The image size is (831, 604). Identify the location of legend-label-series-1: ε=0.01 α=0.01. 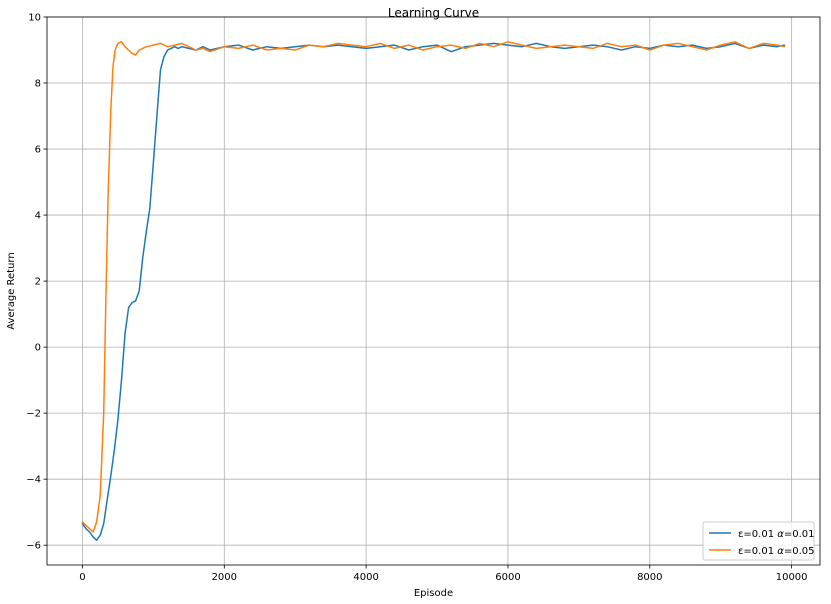
(776, 534).